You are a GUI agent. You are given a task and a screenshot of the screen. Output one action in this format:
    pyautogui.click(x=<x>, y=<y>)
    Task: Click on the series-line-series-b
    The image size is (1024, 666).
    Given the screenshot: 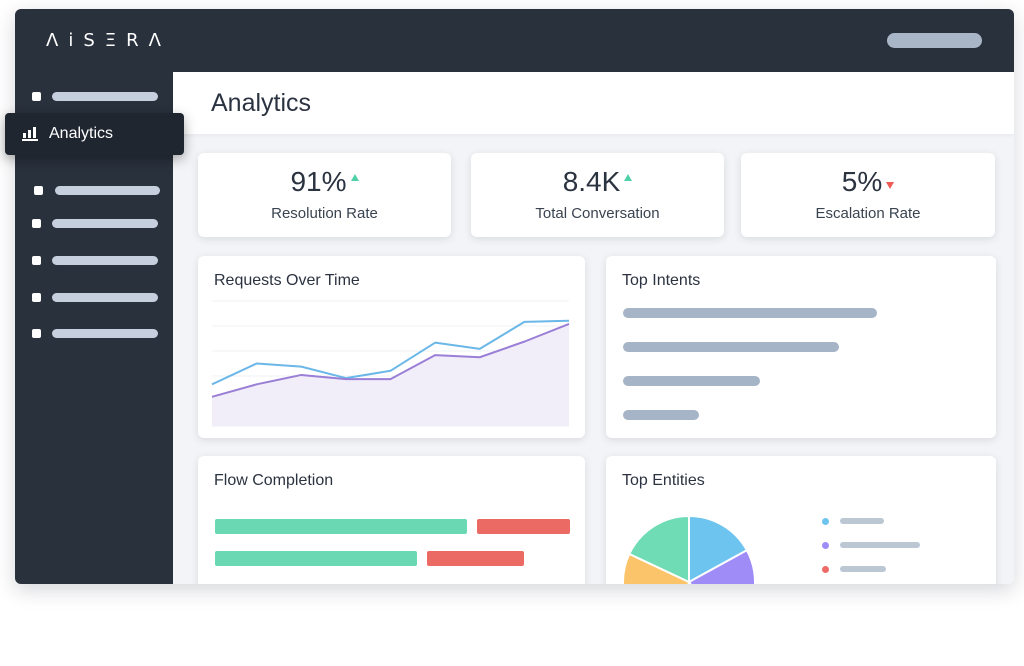 What is the action you would take?
    pyautogui.click(x=390, y=360)
    